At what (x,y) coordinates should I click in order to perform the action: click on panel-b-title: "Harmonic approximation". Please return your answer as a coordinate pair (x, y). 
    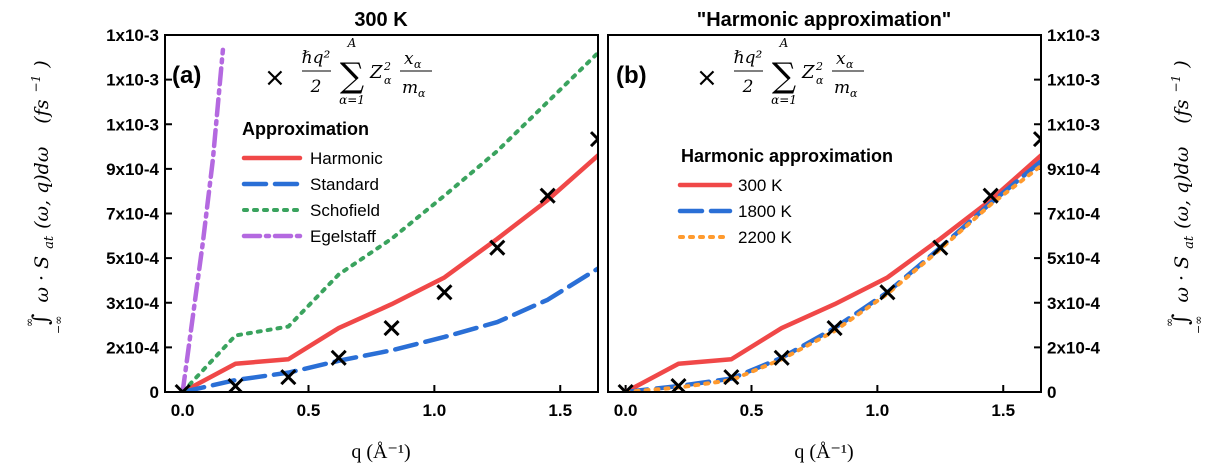
    Looking at the image, I should click on (824, 20).